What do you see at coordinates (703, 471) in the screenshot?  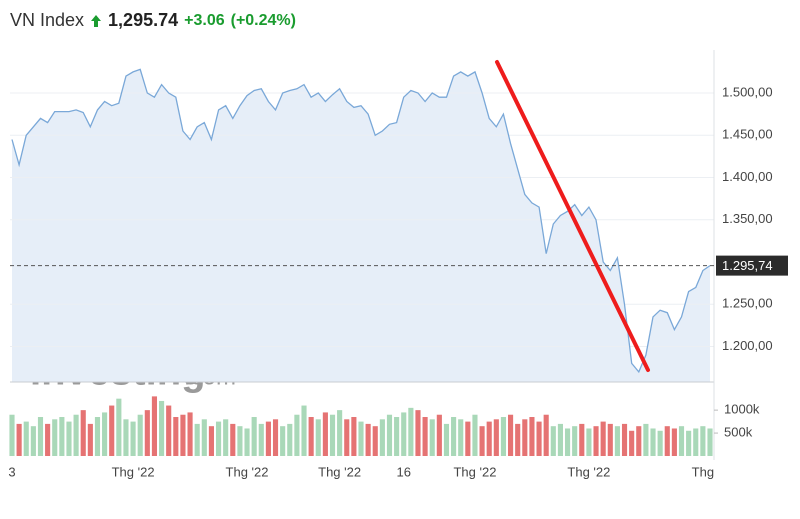 I see `x-tick-label: Thg` at bounding box center [703, 471].